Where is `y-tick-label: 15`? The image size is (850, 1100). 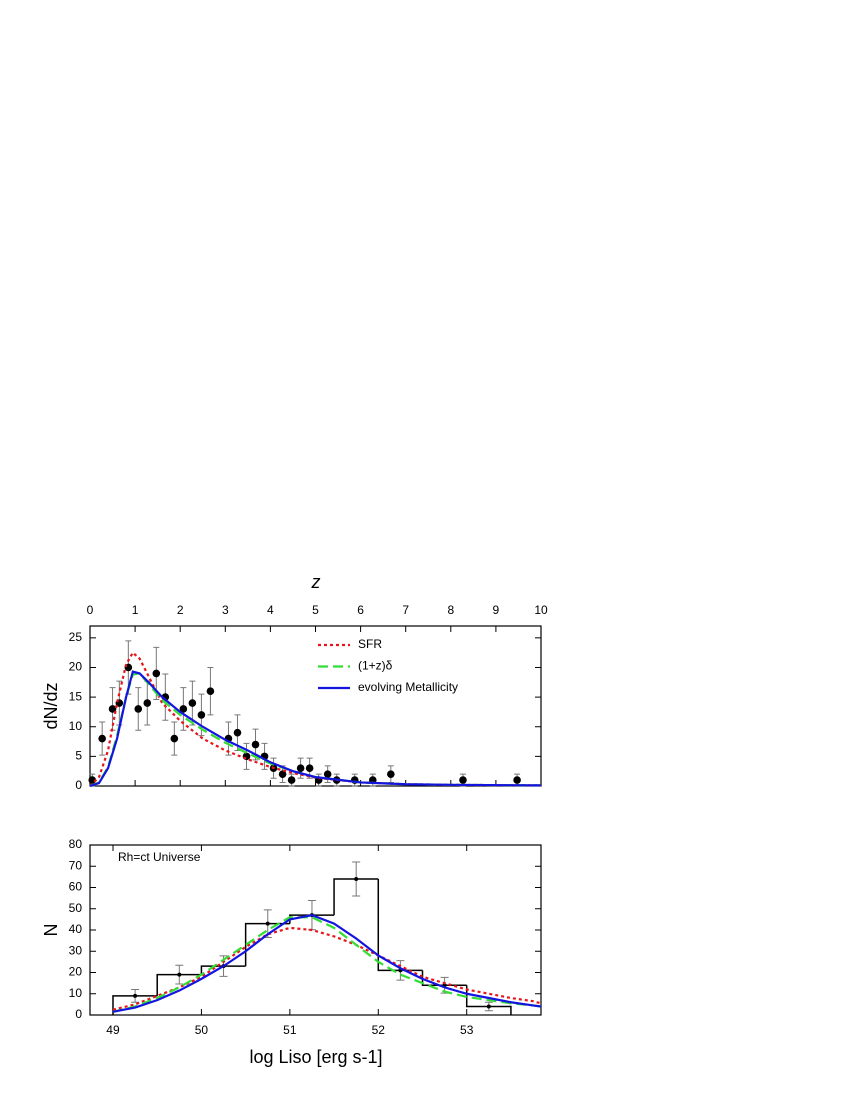
y-tick-label: 15 is located at coordinates (76, 696).